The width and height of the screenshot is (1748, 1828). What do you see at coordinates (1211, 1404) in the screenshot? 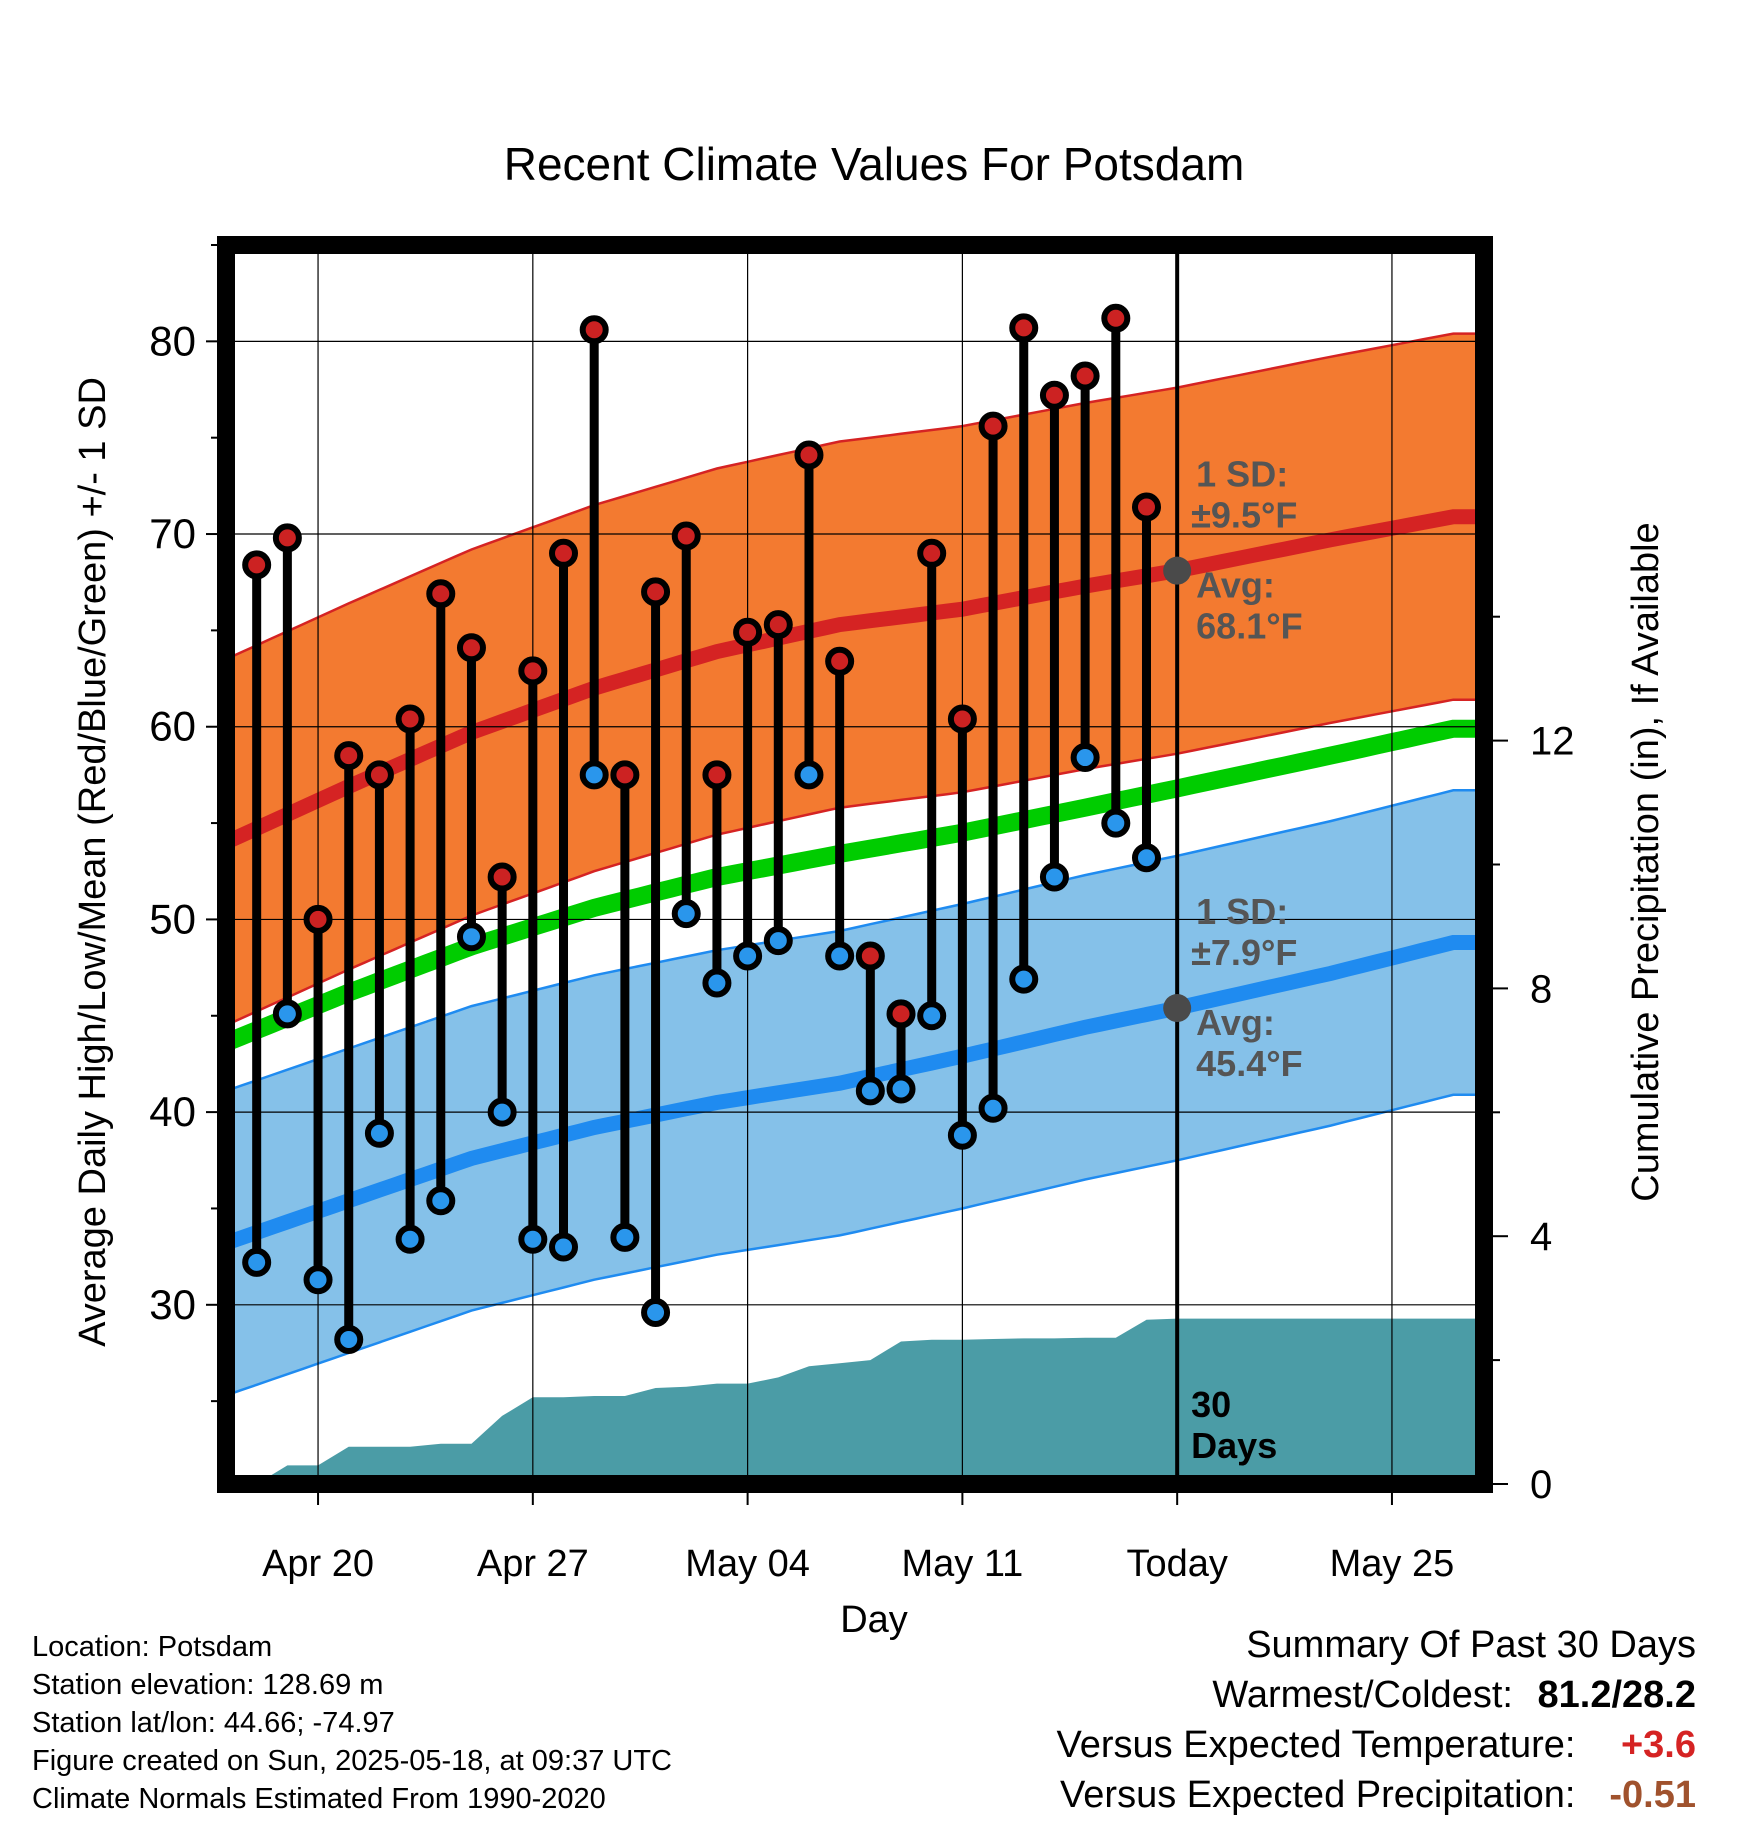
I see `days-count-label: 30` at bounding box center [1211, 1404].